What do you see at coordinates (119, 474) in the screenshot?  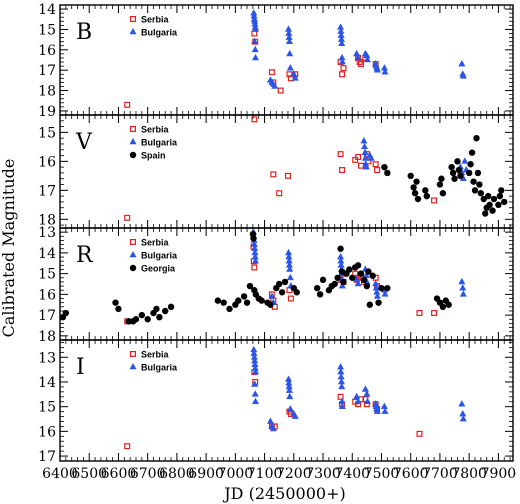 I see `x-tick-label: 6600` at bounding box center [119, 474].